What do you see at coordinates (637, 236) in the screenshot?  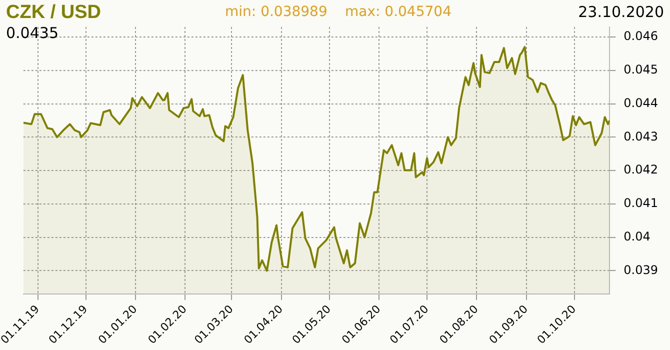 I see `y-tick-label: 0.04` at bounding box center [637, 236].